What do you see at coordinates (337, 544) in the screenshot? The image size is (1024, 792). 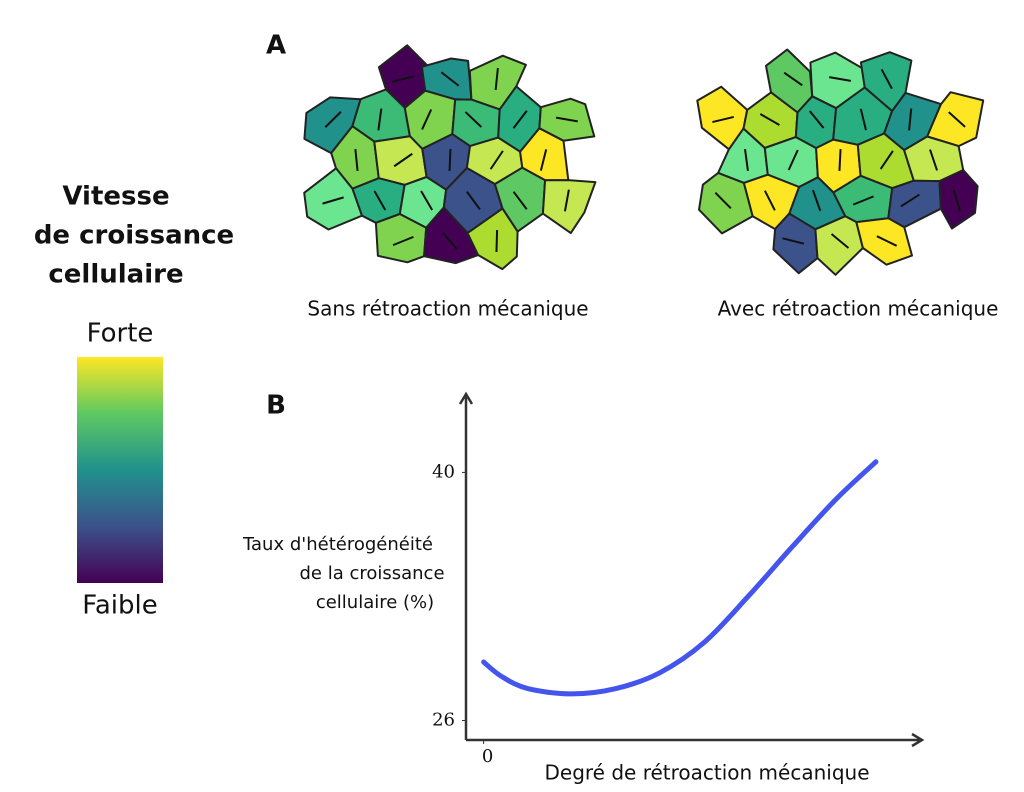 I see `y-axis-label: Taux d'hétérogénéité` at bounding box center [337, 544].